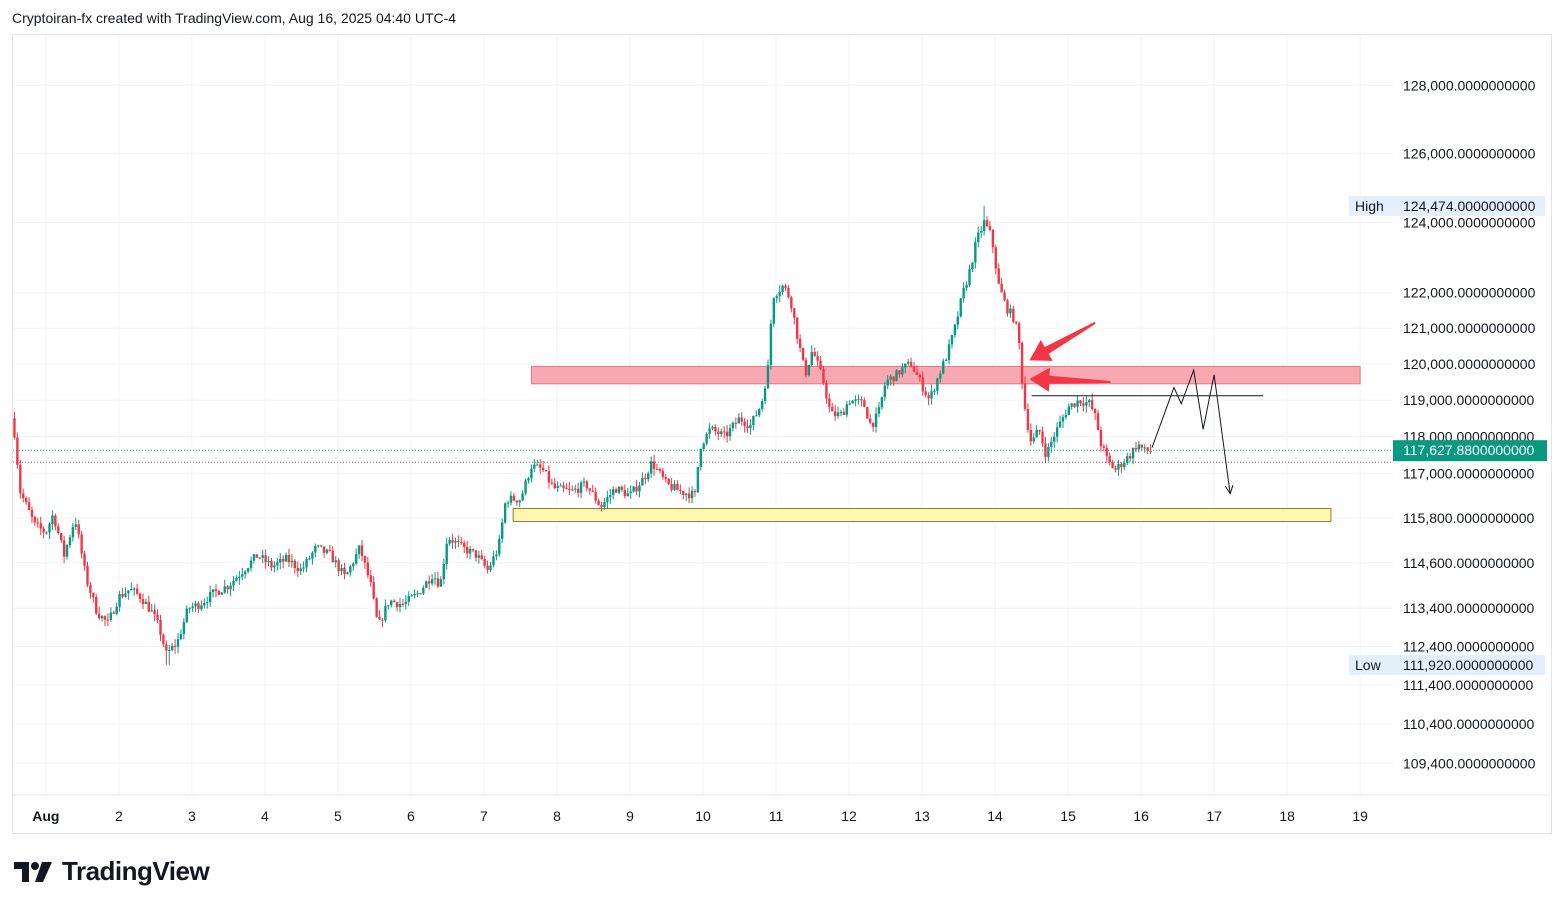  Describe the element at coordinates (119, 816) in the screenshot. I see `x-tick-label: 2` at that location.